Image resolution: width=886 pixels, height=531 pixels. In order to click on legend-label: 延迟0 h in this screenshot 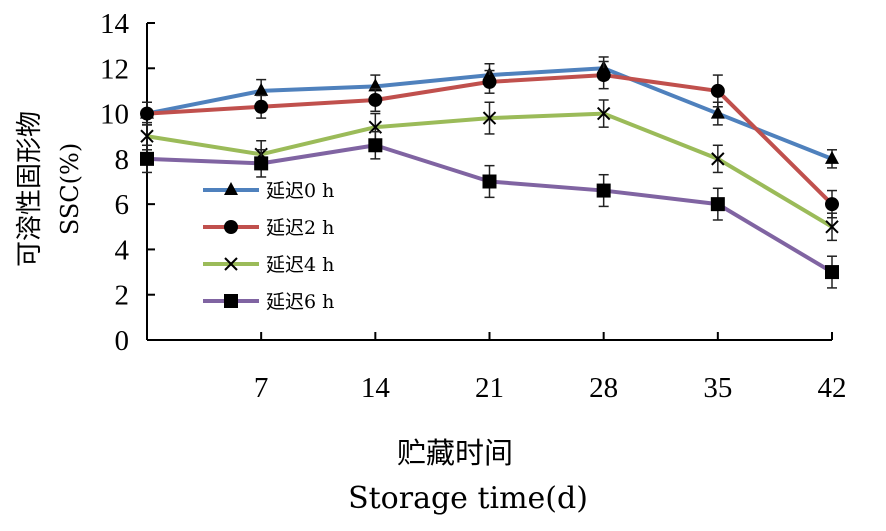, I will do `click(300, 191)`.